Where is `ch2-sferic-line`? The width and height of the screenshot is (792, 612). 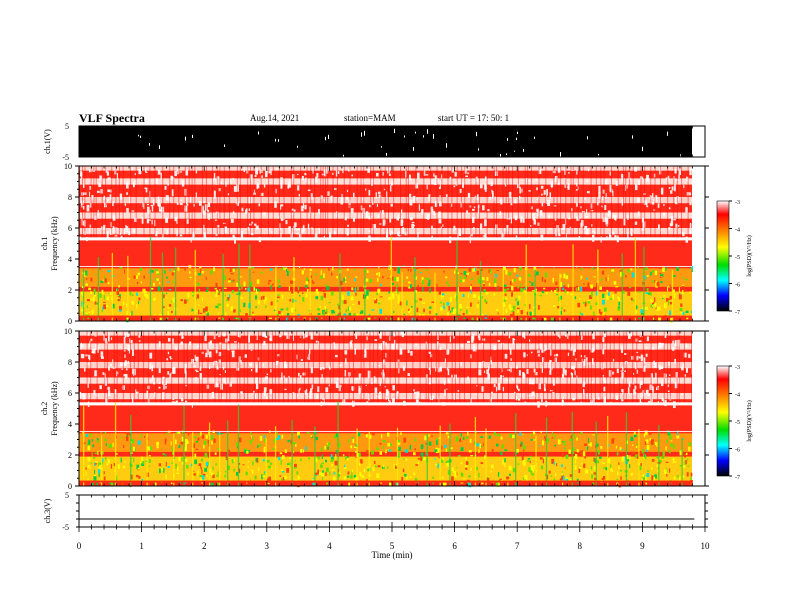
ch2-sferic-line is located at coordinates (275, 456).